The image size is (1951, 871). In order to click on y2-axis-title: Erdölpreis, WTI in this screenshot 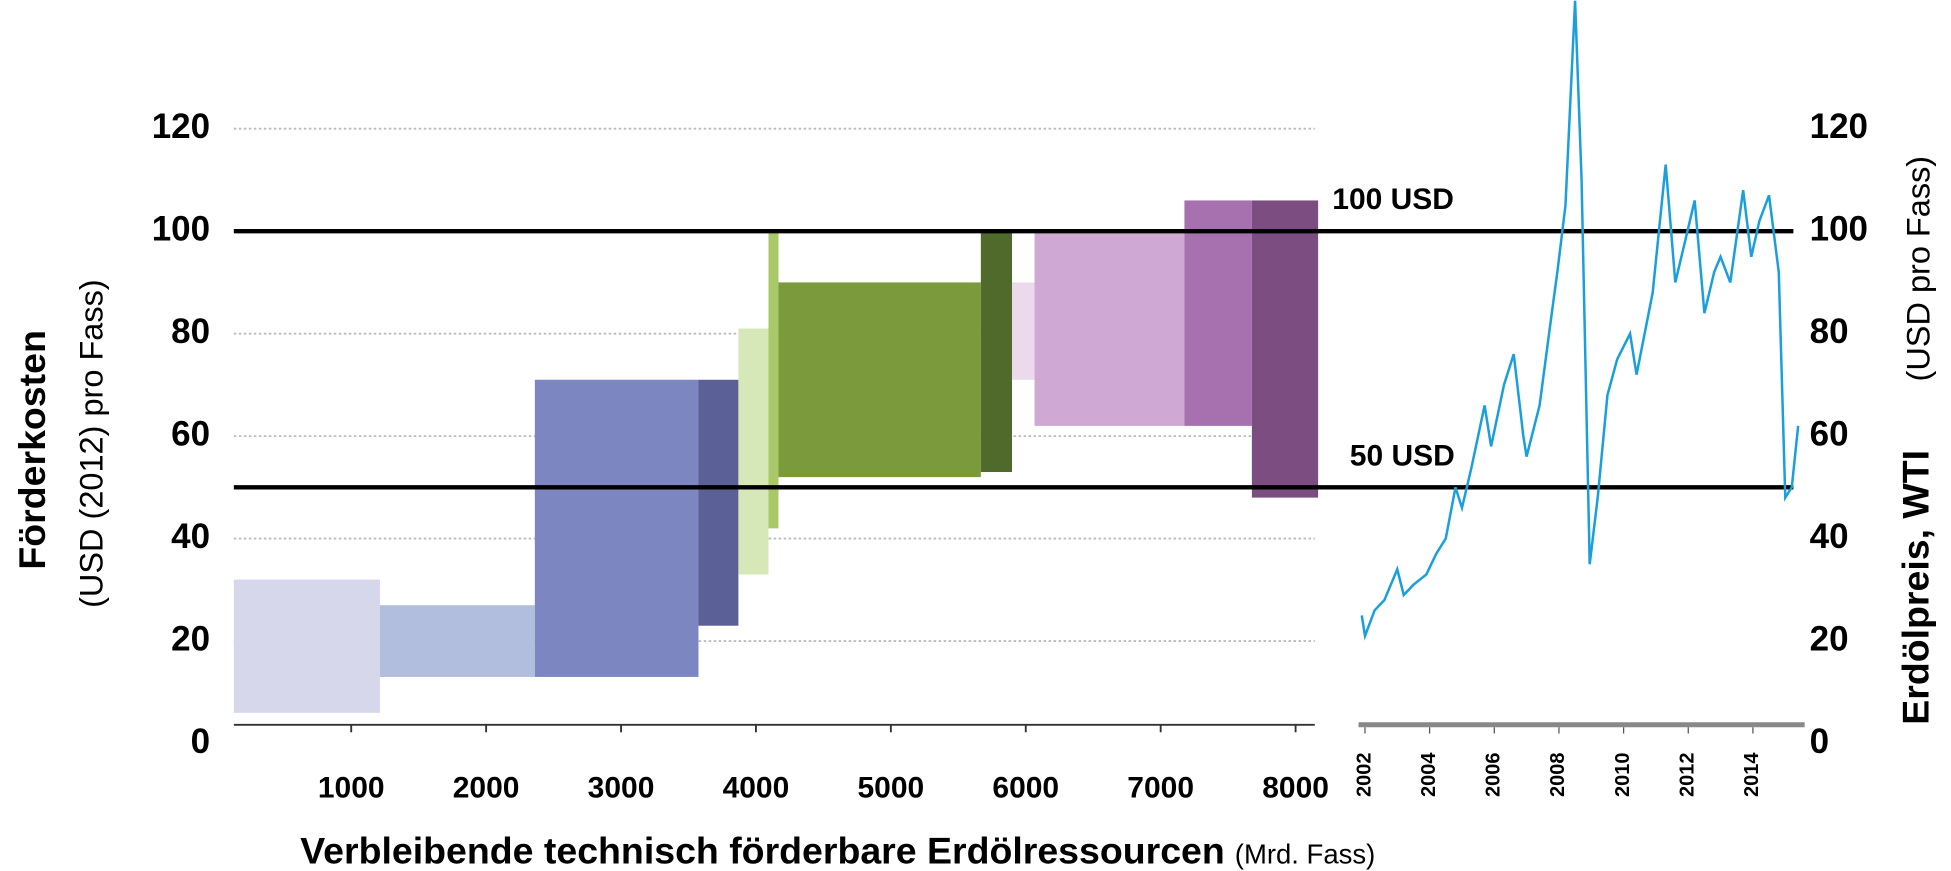, I will do `click(1915, 587)`.